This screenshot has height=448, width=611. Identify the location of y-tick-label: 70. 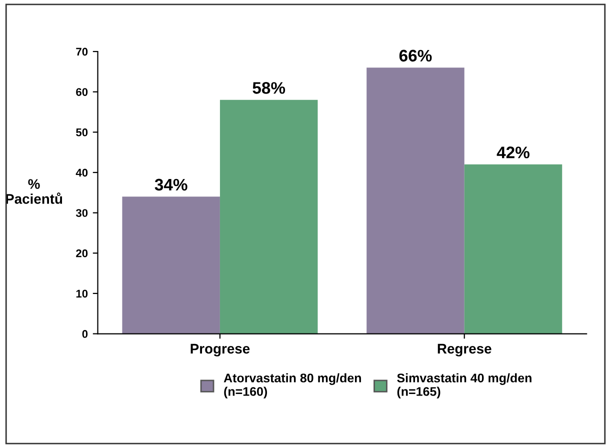
(82, 52).